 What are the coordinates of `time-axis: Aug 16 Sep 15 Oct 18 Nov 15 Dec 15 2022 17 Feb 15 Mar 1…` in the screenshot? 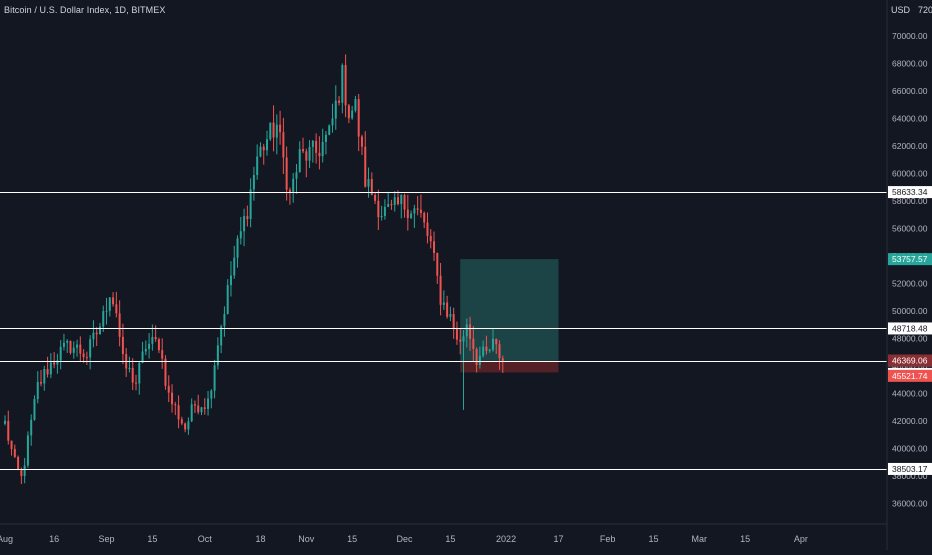 It's located at (404, 539).